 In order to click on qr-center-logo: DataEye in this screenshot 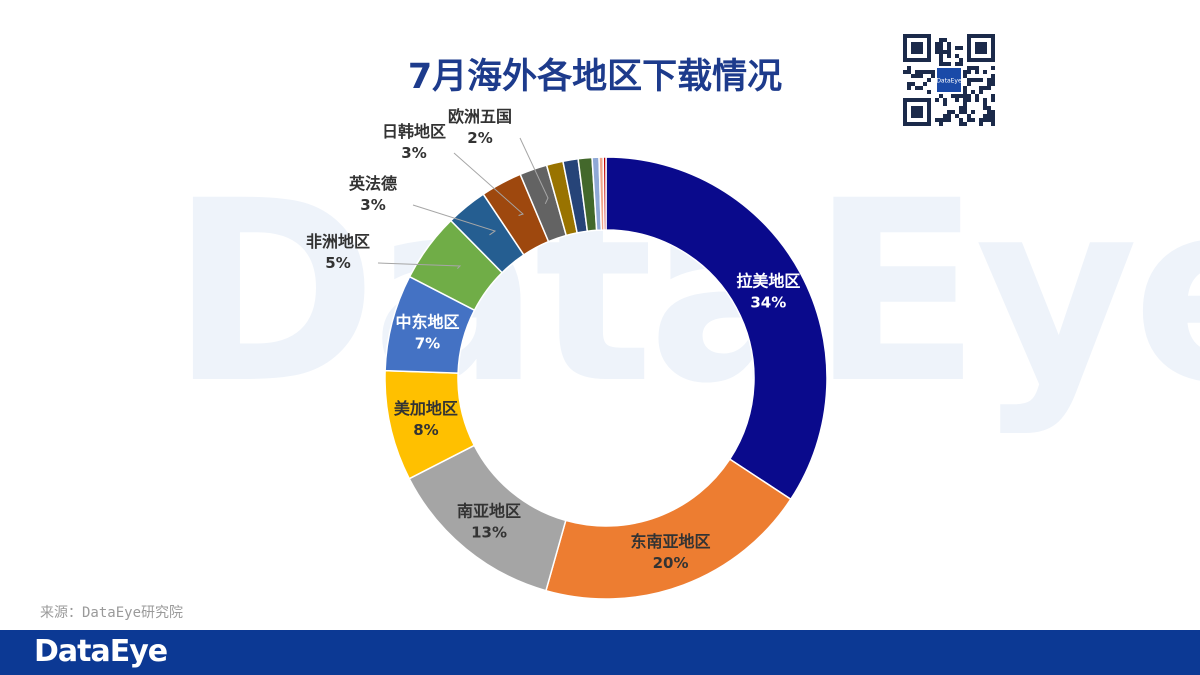, I will do `click(949, 81)`.